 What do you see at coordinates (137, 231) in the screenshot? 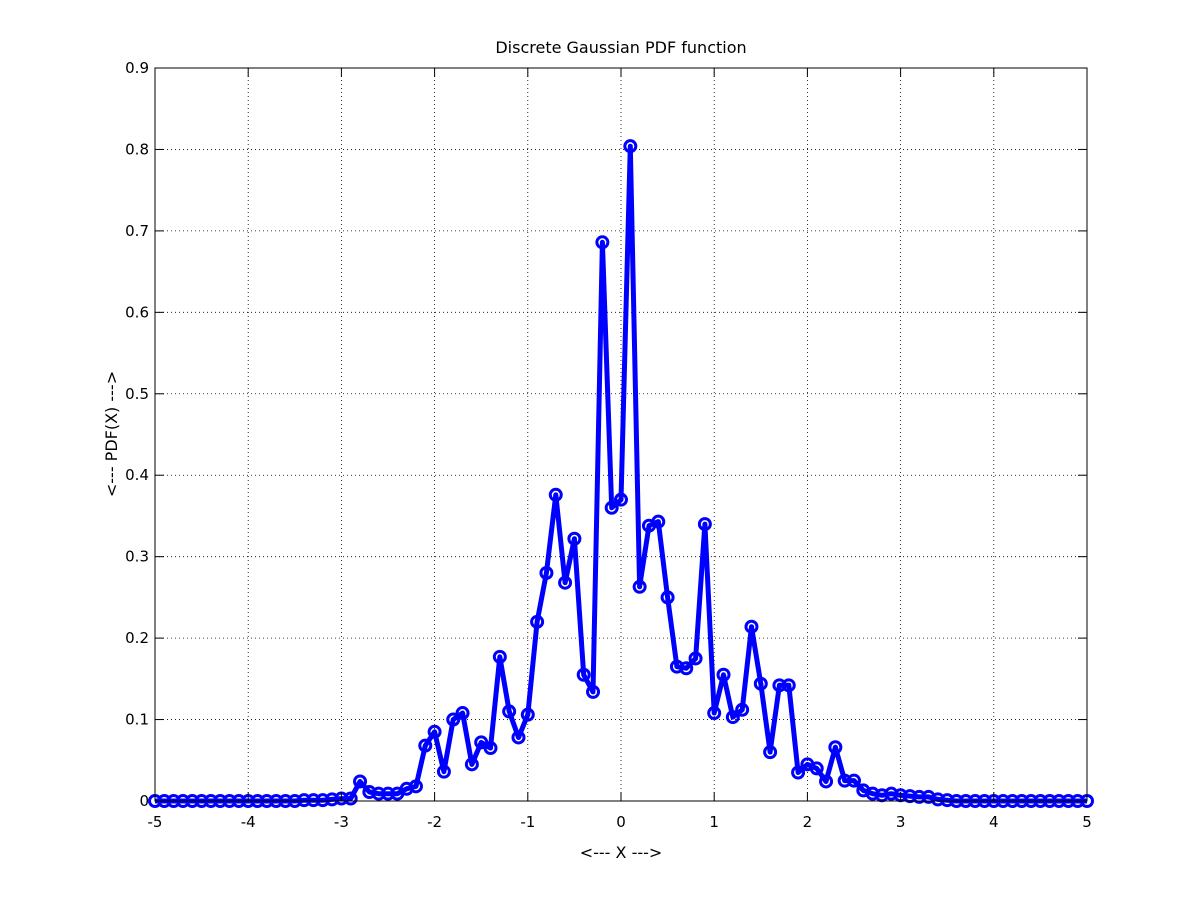
I see `y-tick-label: 0.7` at bounding box center [137, 231].